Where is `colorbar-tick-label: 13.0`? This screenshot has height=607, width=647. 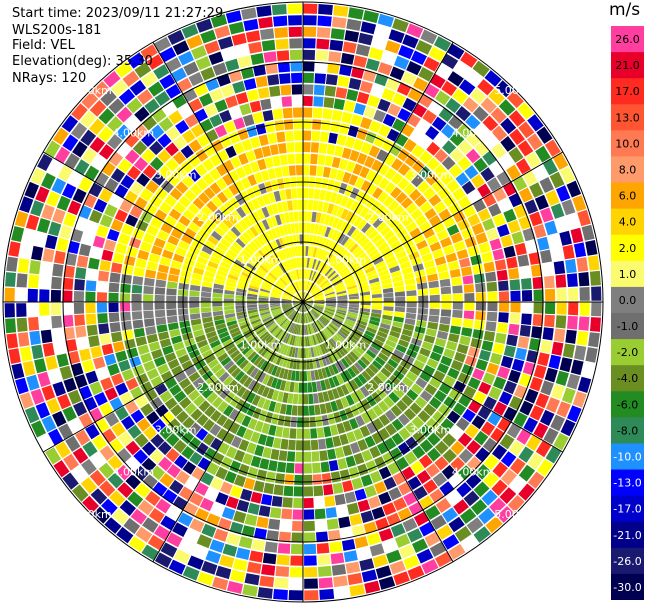 colorbar-tick-label: 13.0 is located at coordinates (627, 117).